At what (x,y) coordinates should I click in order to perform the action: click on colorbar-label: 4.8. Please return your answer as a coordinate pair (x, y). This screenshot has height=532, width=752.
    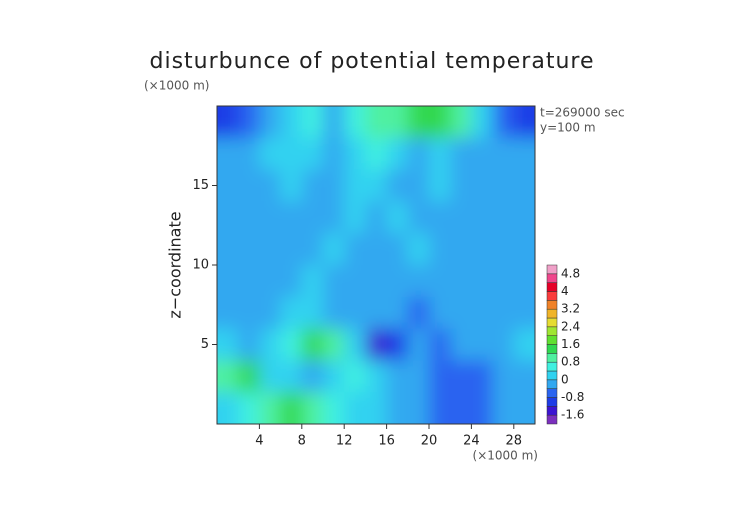
    Looking at the image, I should click on (570, 273).